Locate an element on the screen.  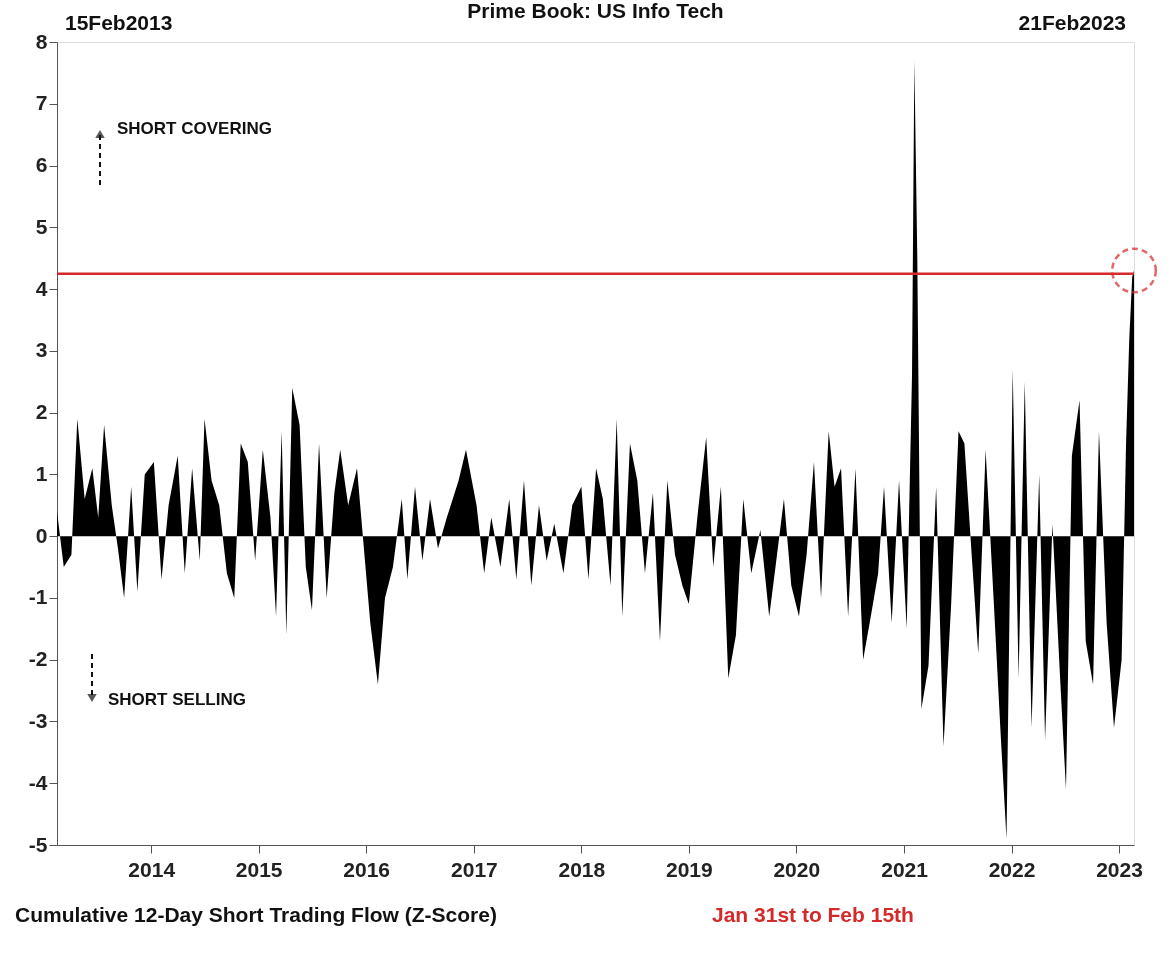
text: Jan 31st to Feb 15th is located at coordinates (813, 914).